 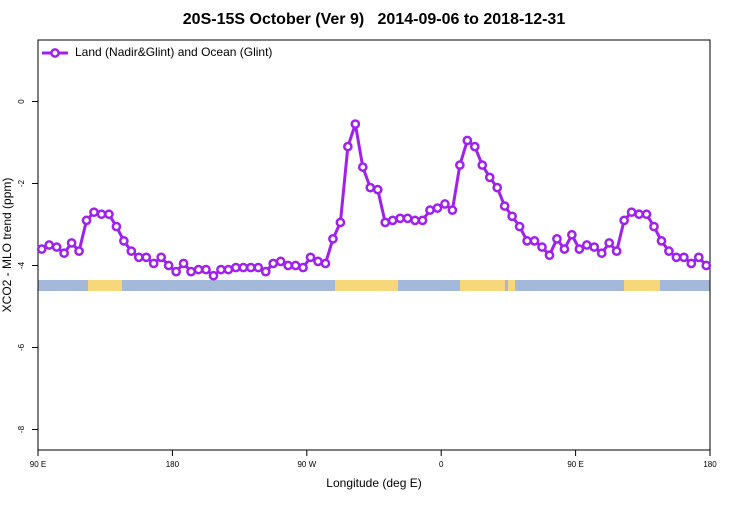 What do you see at coordinates (21, 101) in the screenshot?
I see `y-tick-label: 0` at bounding box center [21, 101].